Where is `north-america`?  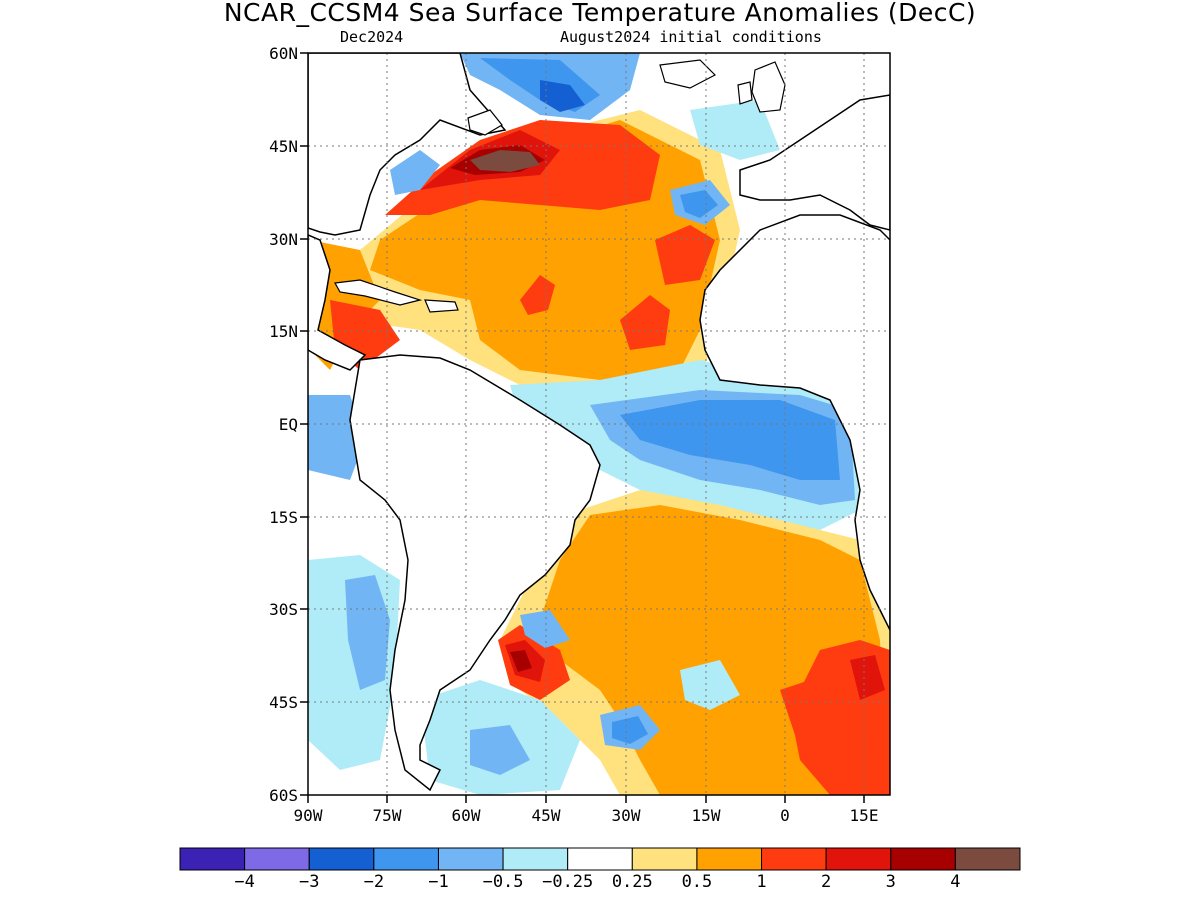 north-america is located at coordinates (407, 144).